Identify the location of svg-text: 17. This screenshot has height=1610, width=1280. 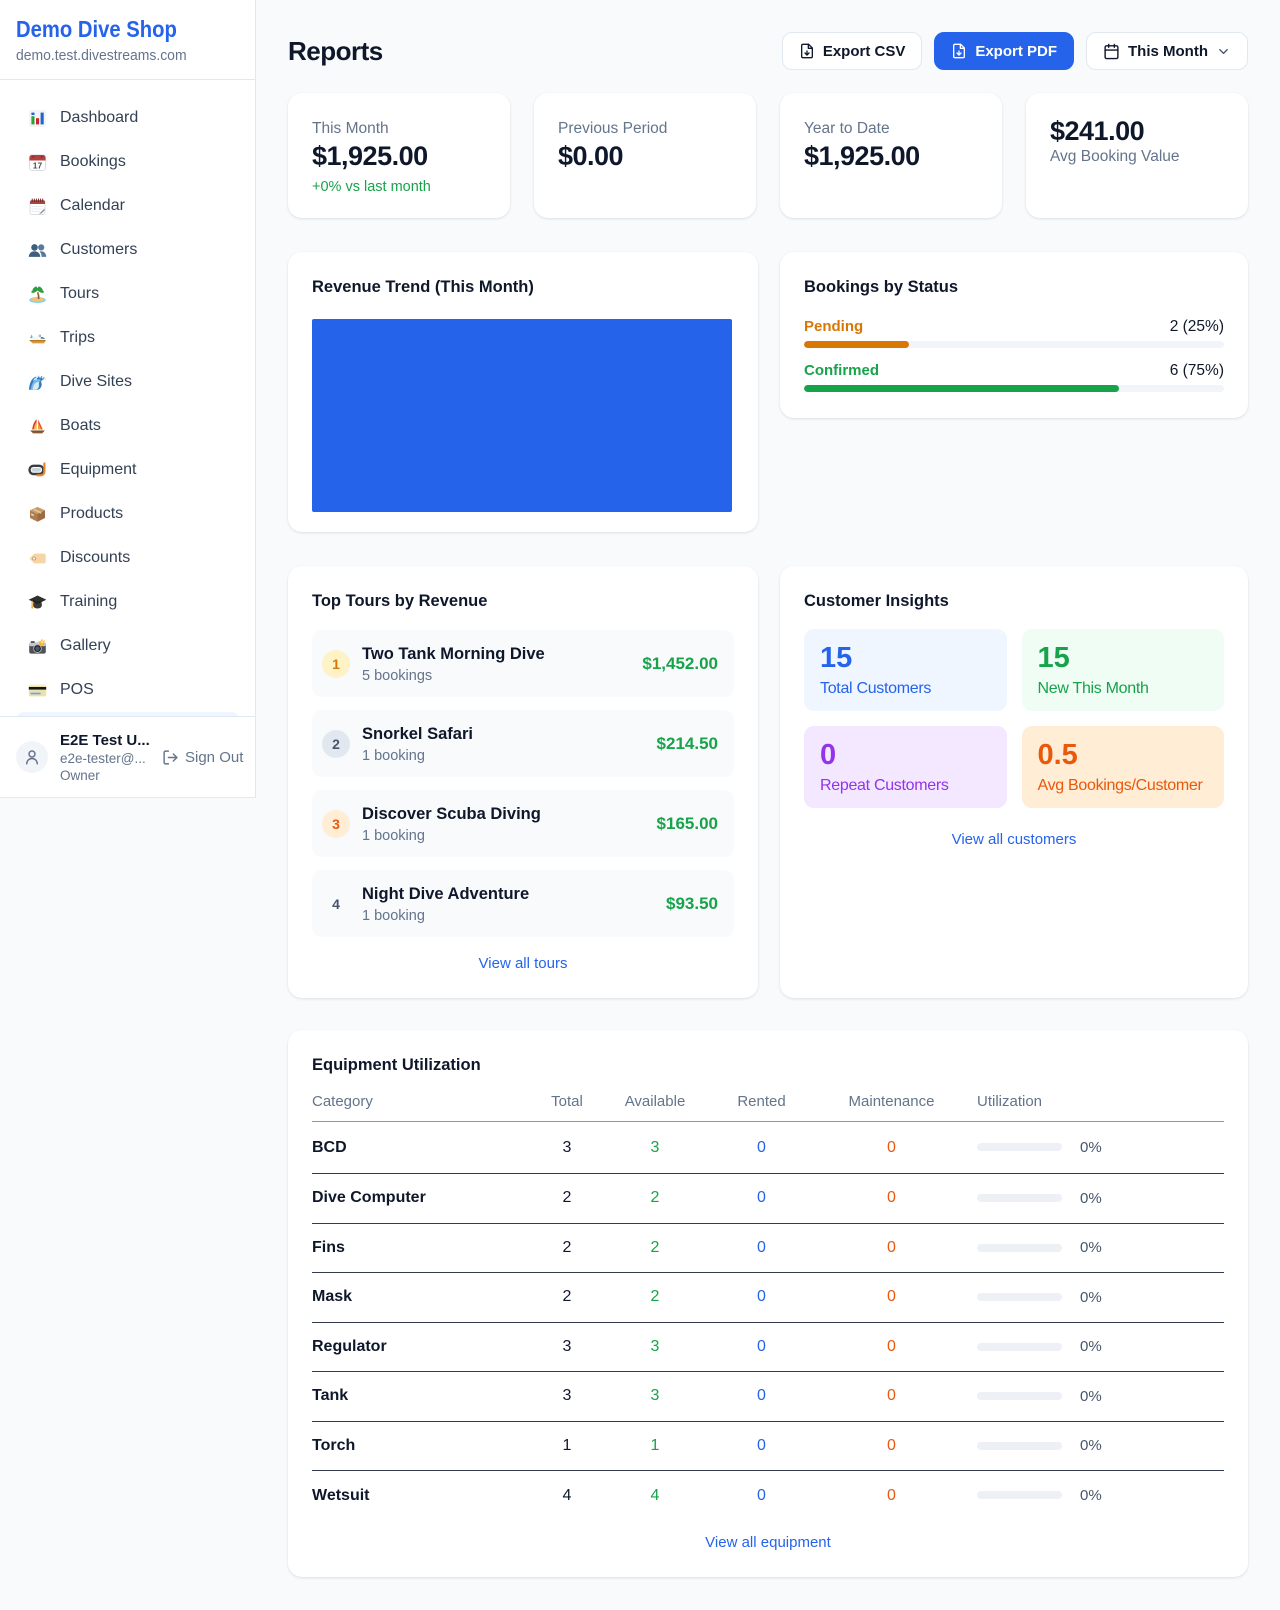
(38, 165).